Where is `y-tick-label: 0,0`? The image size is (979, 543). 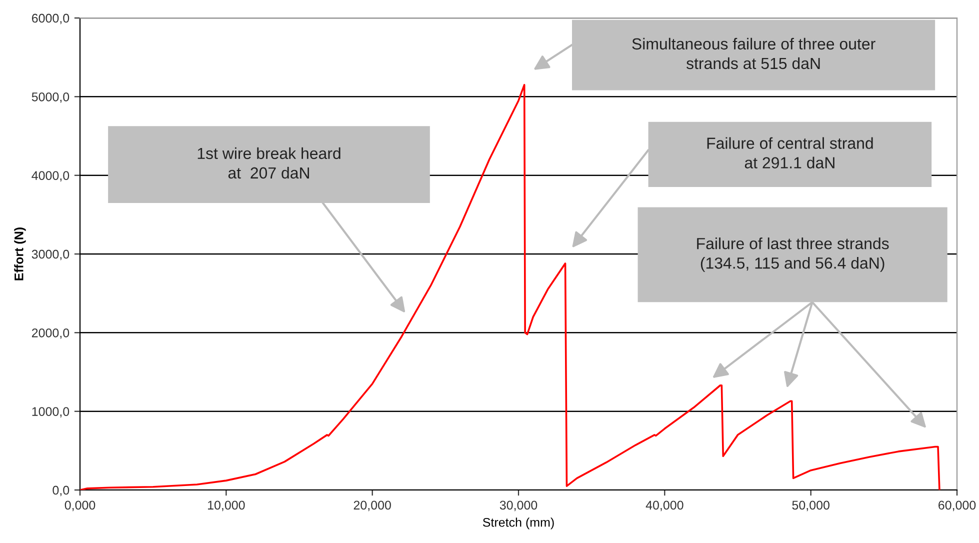
y-tick-label: 0,0 is located at coordinates (61, 491).